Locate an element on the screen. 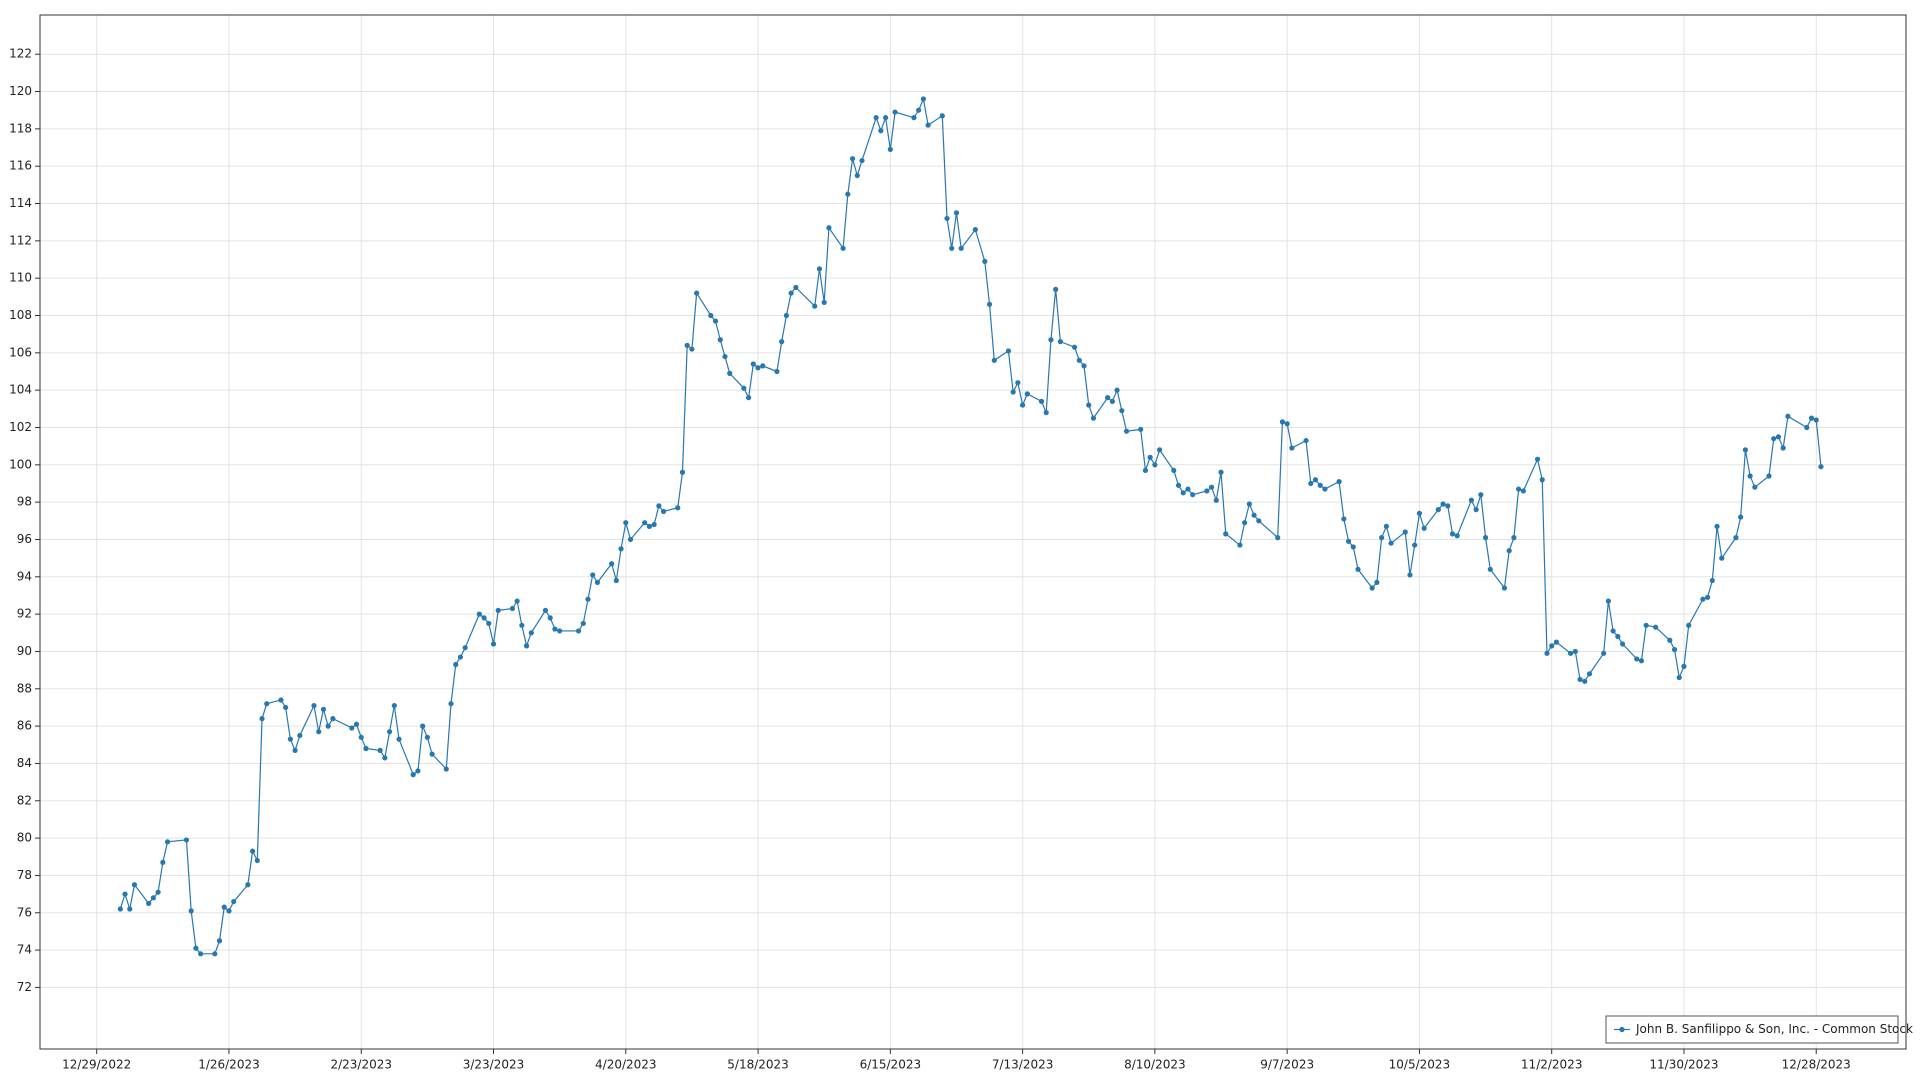 The width and height of the screenshot is (1920, 1080). x-tick-label: 12/29/2022 is located at coordinates (96, 1065).